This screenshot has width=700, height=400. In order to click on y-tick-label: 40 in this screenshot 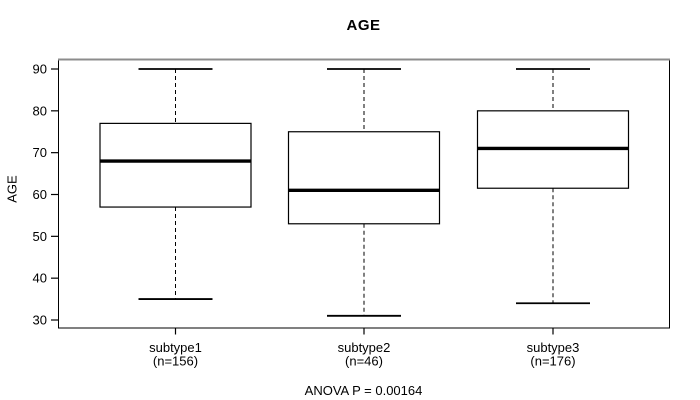, I will do `click(40, 278)`.